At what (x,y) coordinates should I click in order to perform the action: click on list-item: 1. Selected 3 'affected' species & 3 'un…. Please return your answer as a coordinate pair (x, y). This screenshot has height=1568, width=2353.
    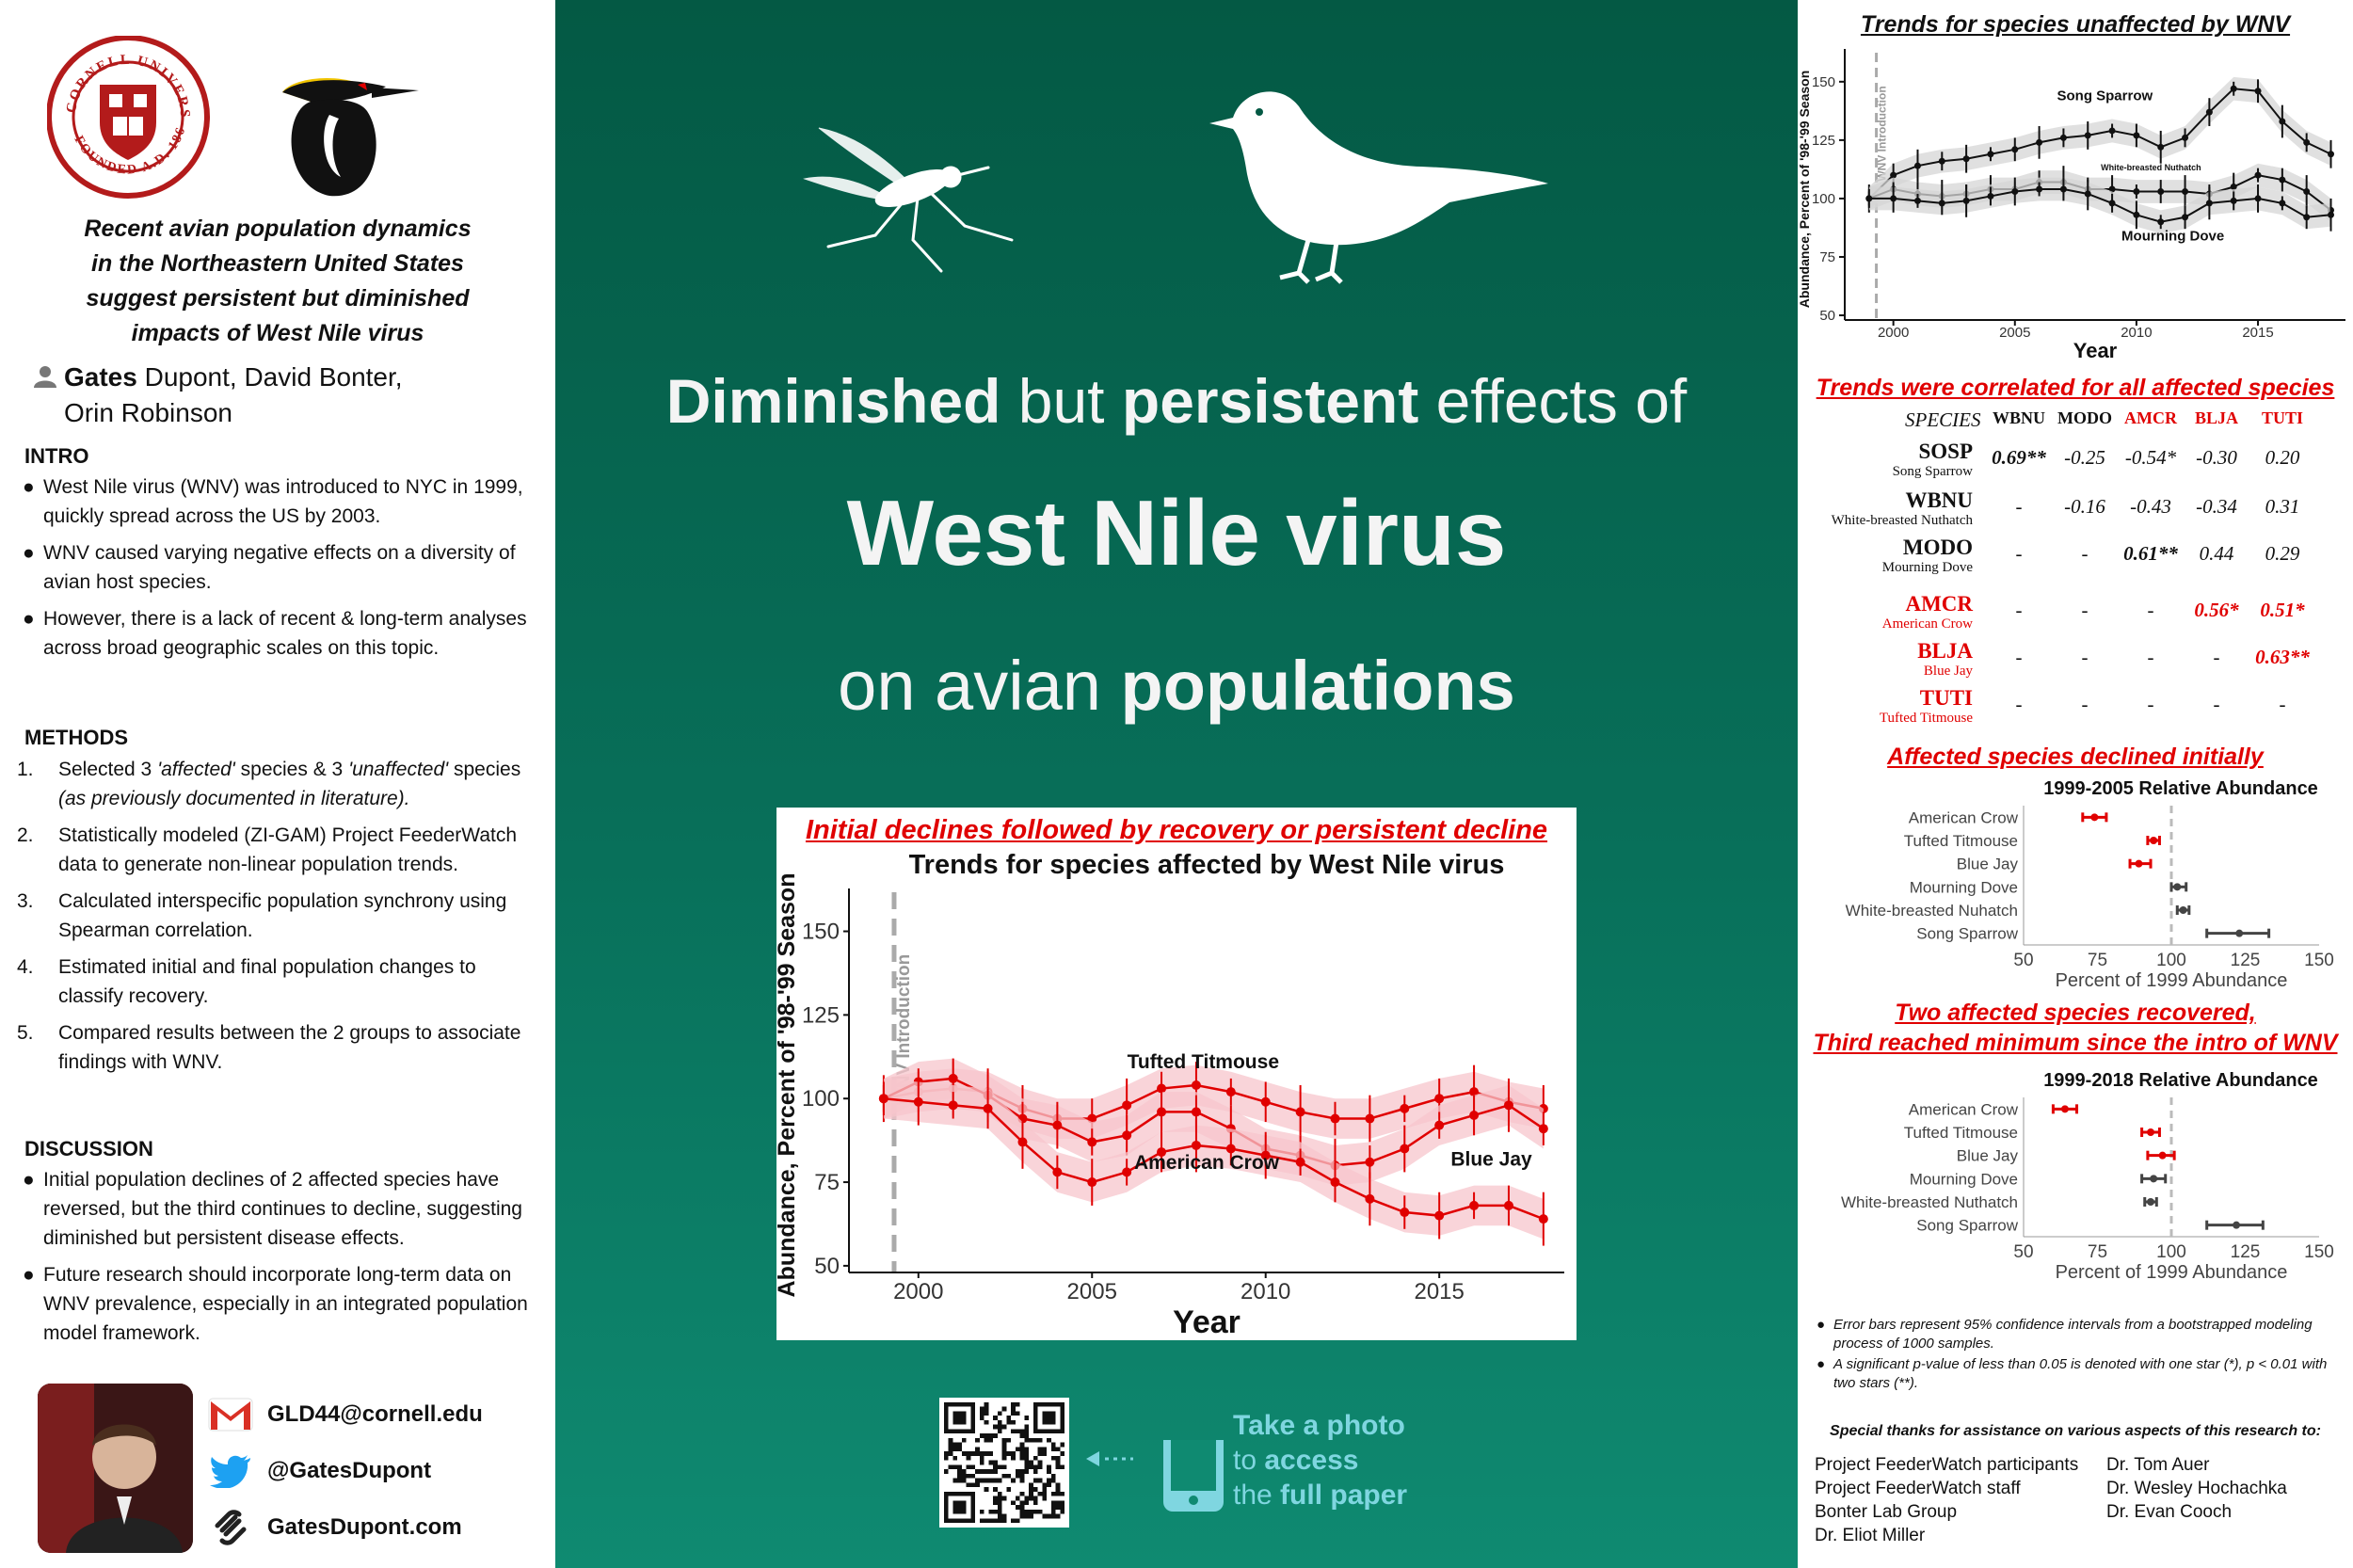
    Looking at the image, I should click on (269, 784).